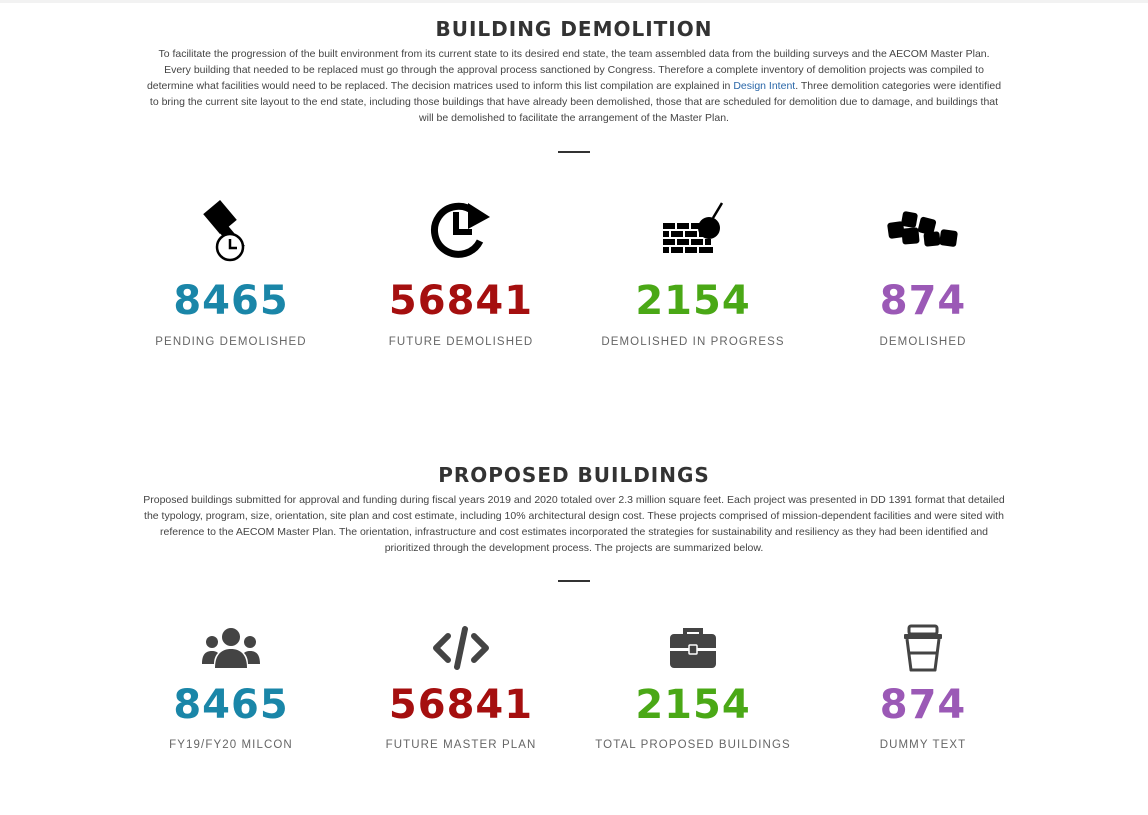 The image size is (1148, 815). What do you see at coordinates (231, 230) in the screenshot?
I see `hammer-clock-icon` at bounding box center [231, 230].